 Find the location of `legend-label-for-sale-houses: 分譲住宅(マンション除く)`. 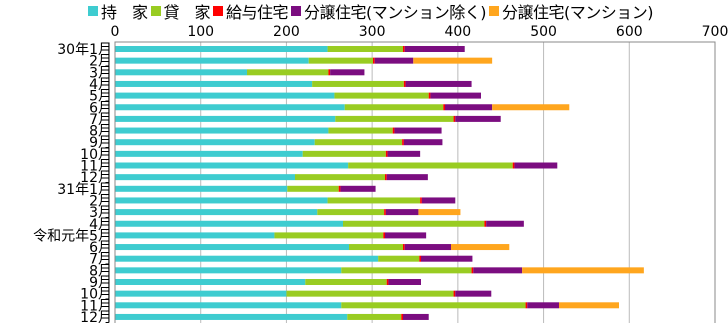

legend-label-for-sale-houses: 分譲住宅(マンション除く) is located at coordinates (395, 12).